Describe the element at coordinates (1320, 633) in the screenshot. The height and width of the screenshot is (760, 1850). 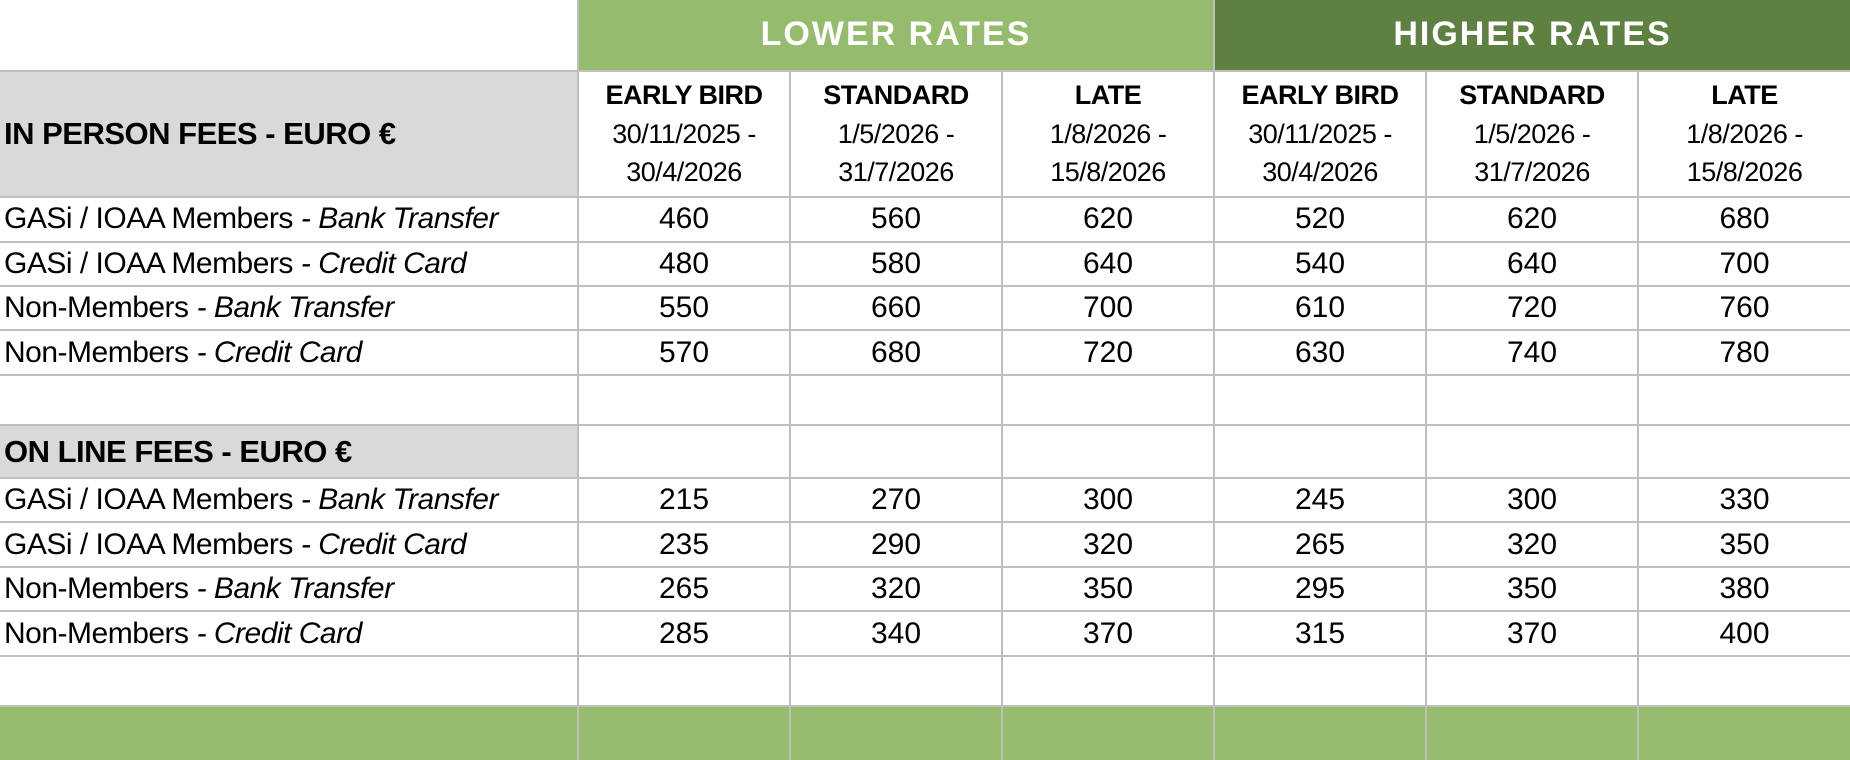
I see `fee-value-cell: 315` at that location.